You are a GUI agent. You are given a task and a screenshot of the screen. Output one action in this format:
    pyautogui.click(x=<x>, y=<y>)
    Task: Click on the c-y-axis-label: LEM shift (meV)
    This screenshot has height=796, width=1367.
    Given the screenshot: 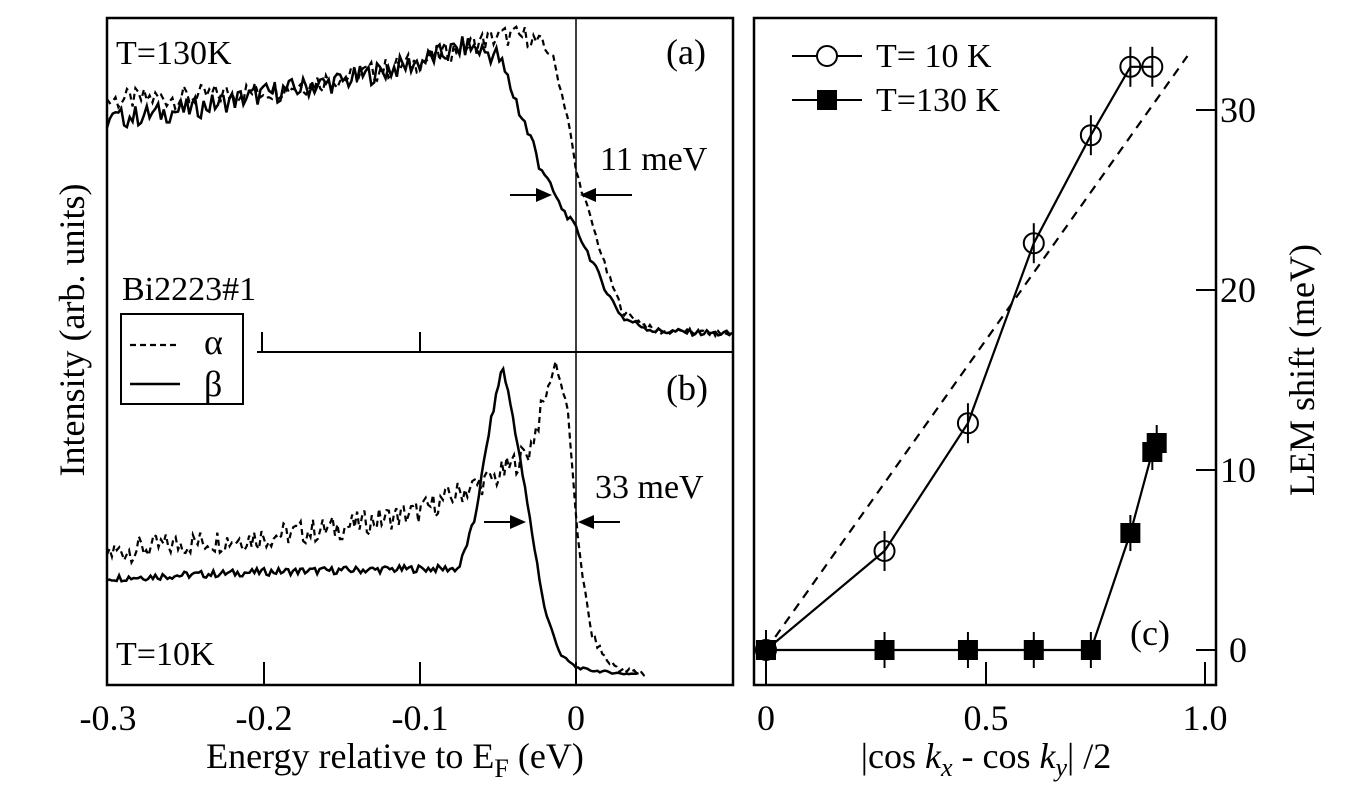 What is the action you would take?
    pyautogui.click(x=1302, y=370)
    